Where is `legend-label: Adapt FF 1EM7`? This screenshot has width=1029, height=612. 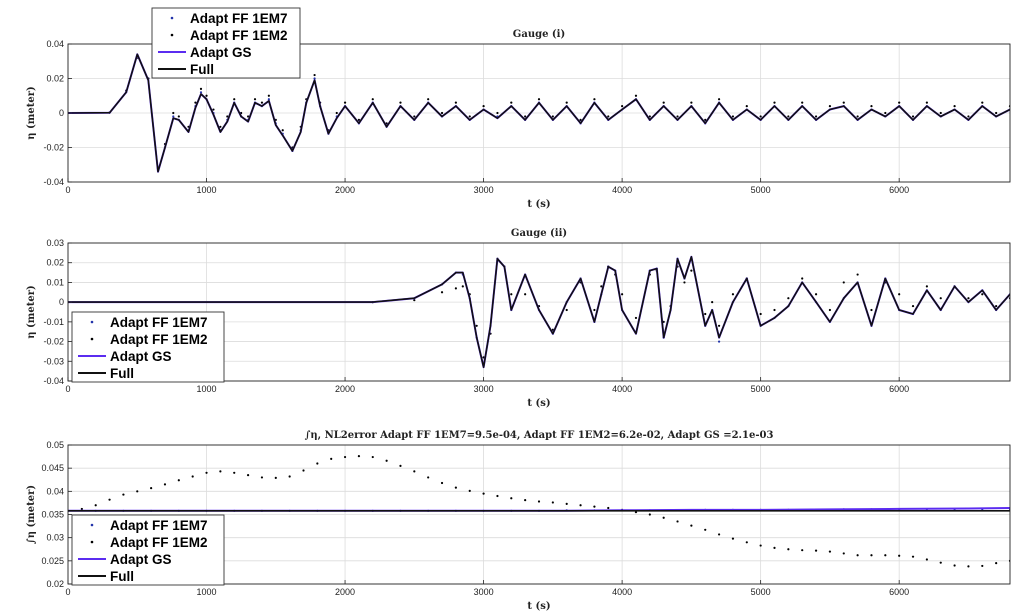 legend-label: Adapt FF 1EM7 is located at coordinates (159, 322).